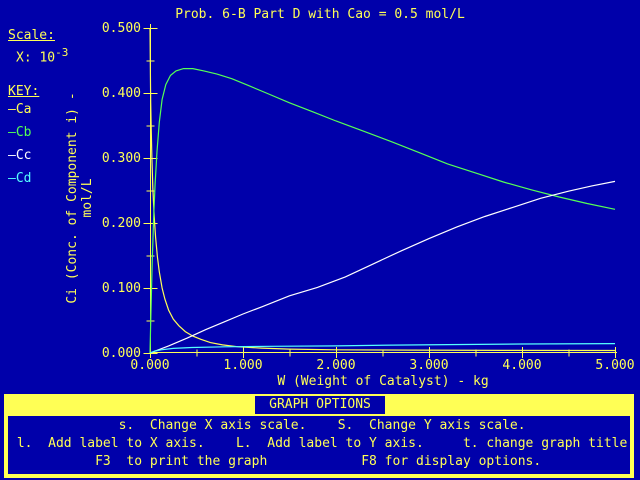 The image size is (640, 480). Describe the element at coordinates (521, 365) in the screenshot. I see `svg-text: 4.000` at that location.